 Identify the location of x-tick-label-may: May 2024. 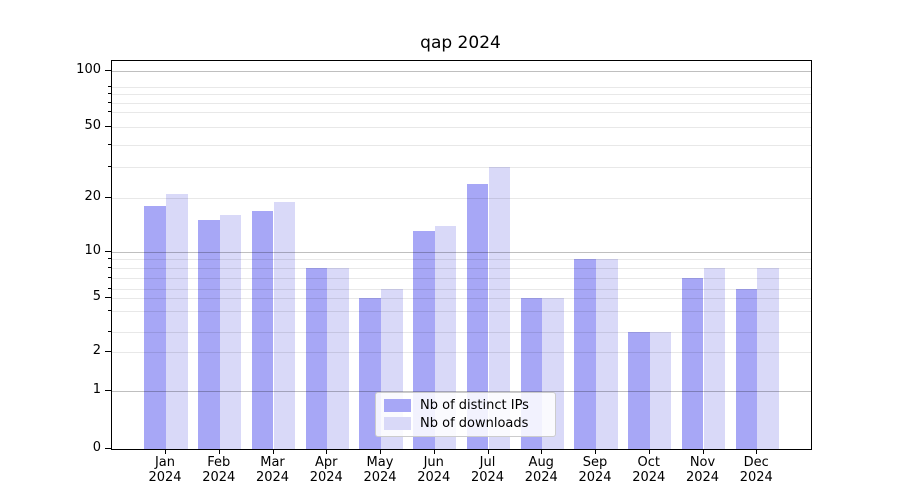
(380, 470).